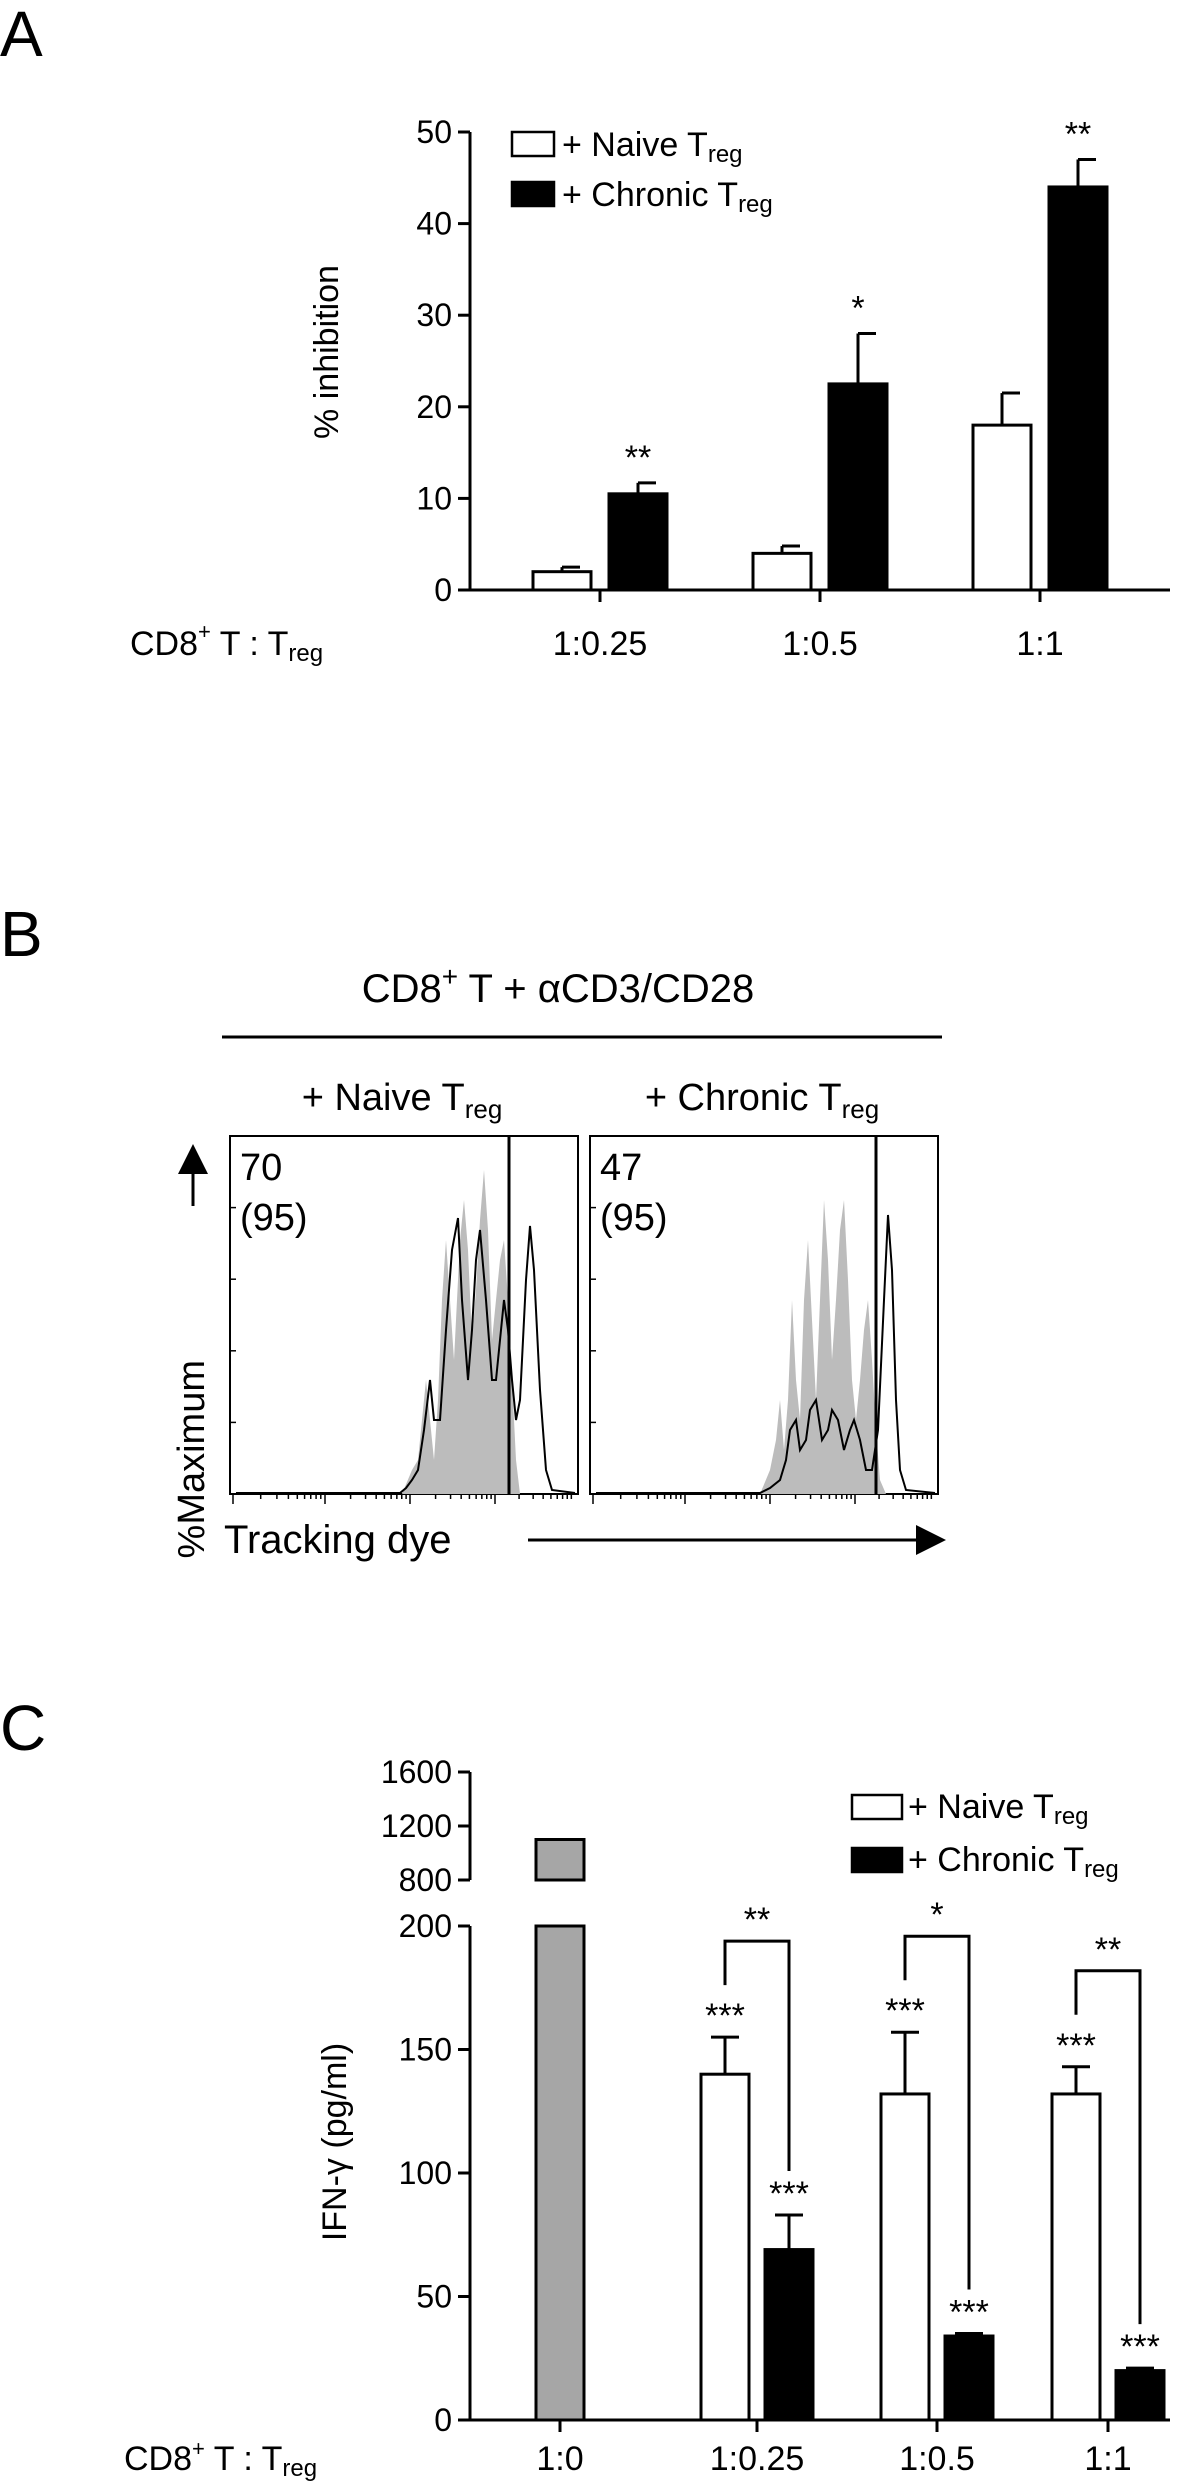  I want to click on chart-c-ytick-label: 100, so click(425, 2173).